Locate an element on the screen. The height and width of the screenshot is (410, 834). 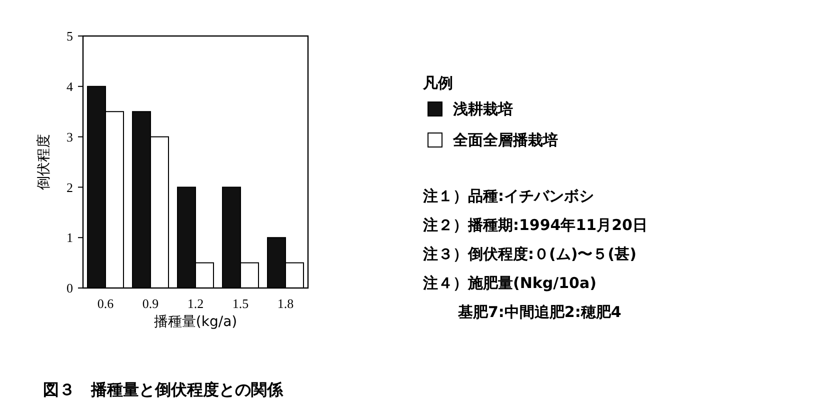
x-tick-label: 1.8 is located at coordinates (285, 303).